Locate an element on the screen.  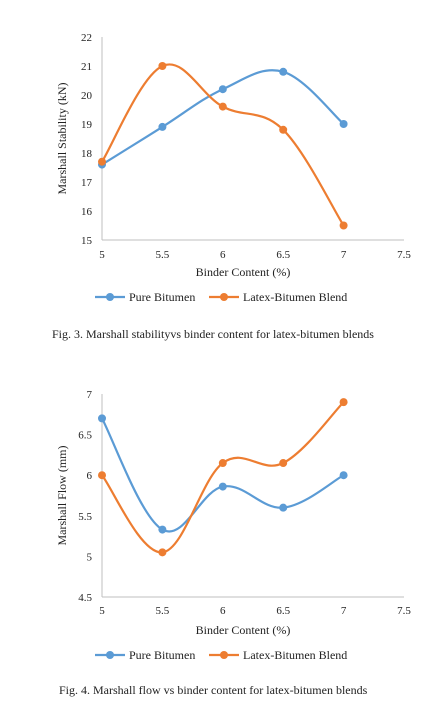
y-tick-label: 20 is located at coordinates (87, 96).